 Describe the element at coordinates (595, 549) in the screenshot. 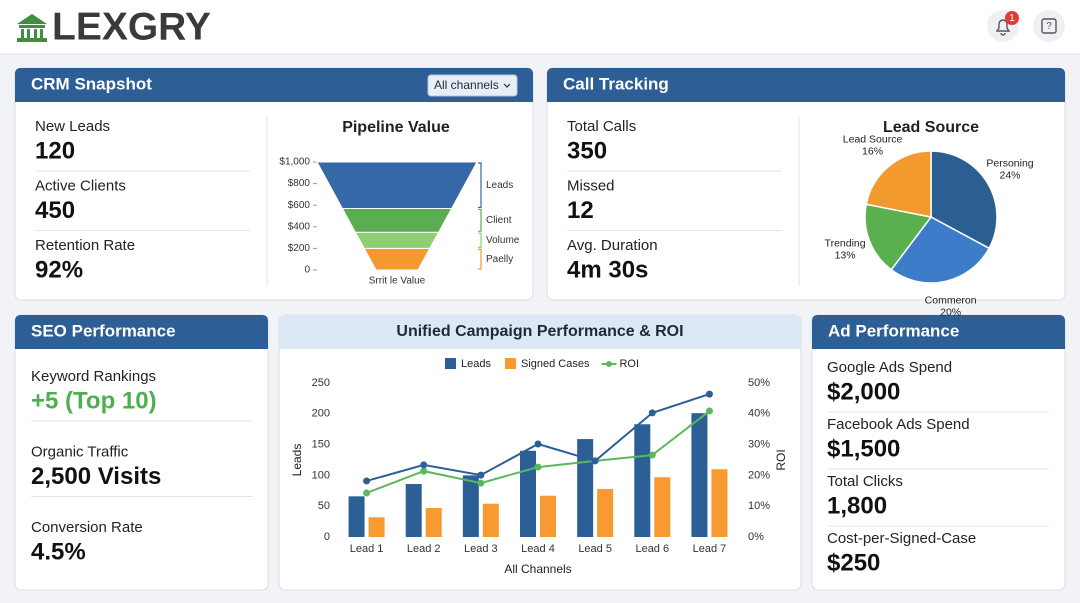

I see `x-tick-label: Lead 5` at that location.